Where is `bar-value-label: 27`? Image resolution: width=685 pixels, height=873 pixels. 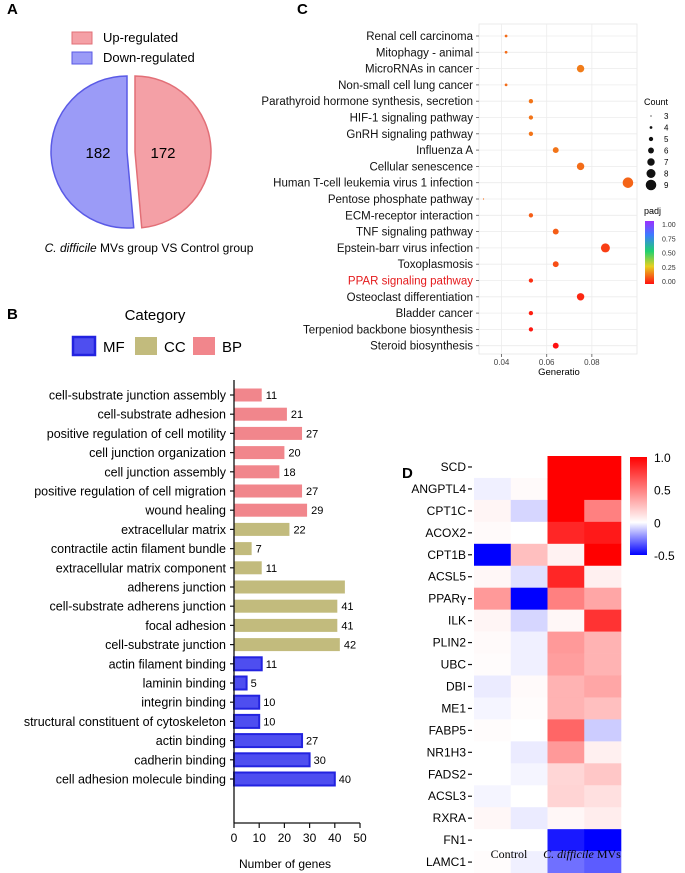 bar-value-label: 27 is located at coordinates (312, 434).